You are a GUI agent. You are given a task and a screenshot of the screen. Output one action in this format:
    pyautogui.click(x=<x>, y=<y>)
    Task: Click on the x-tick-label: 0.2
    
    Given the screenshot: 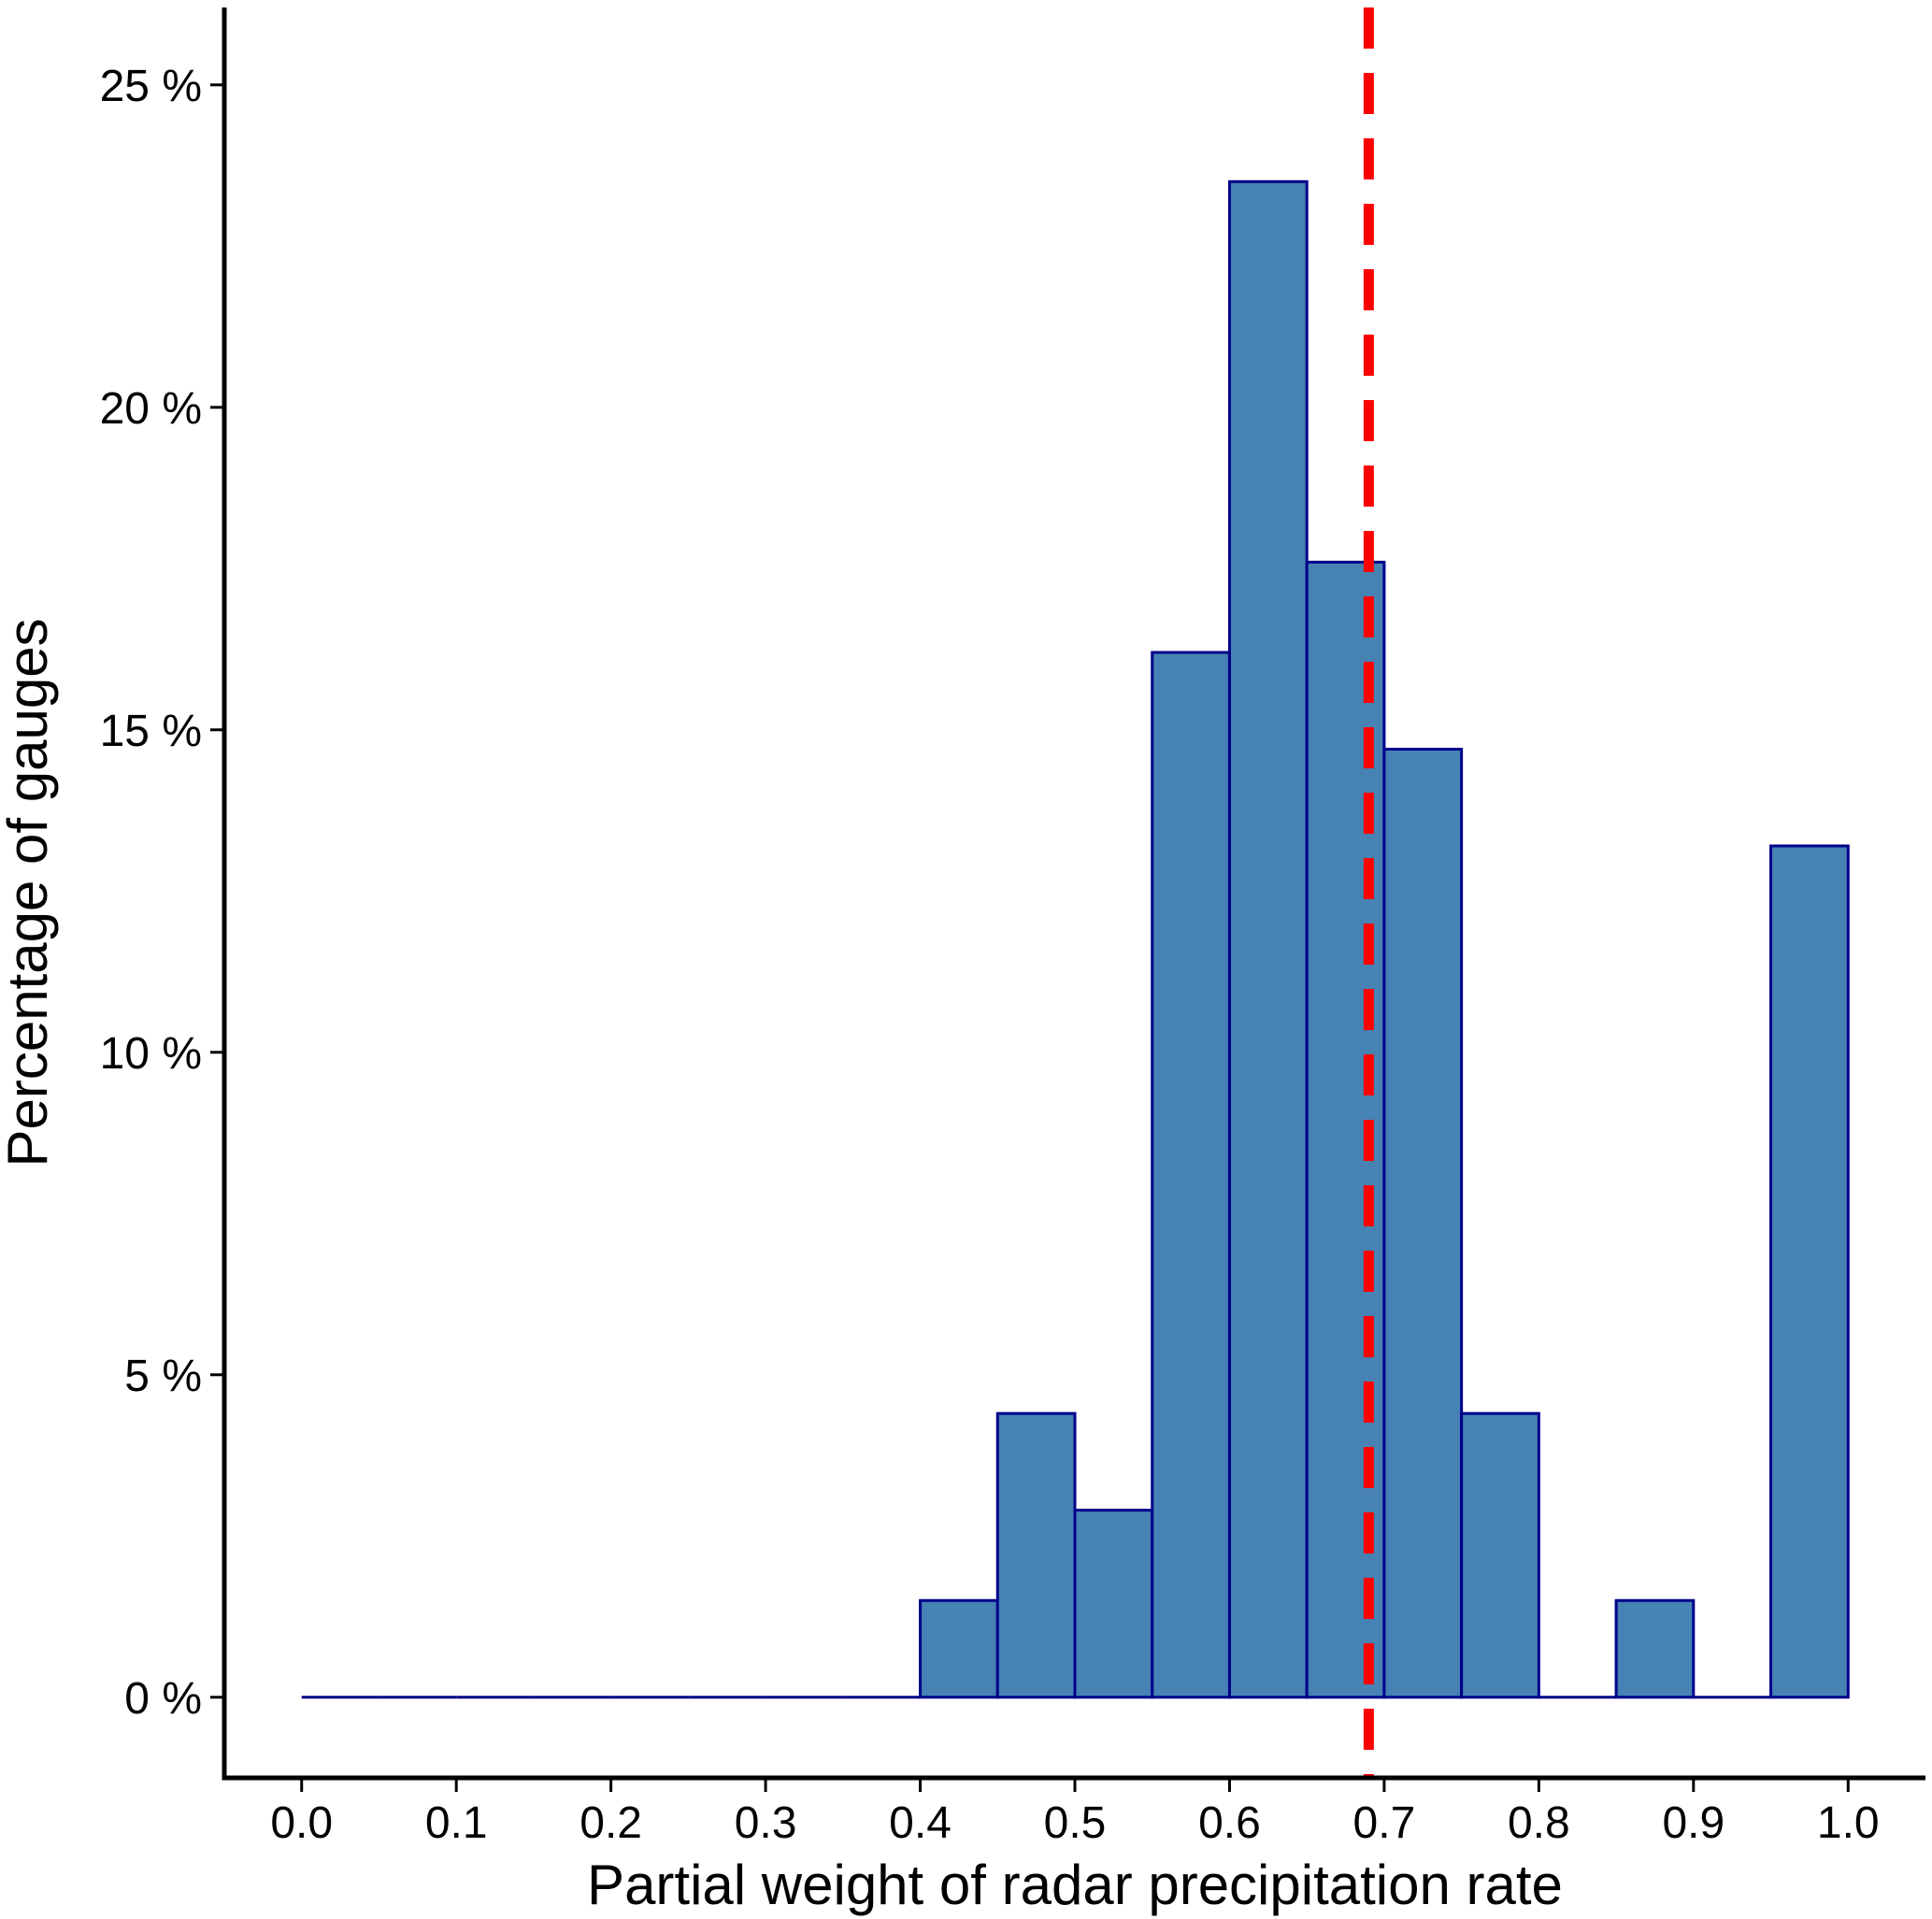 What is the action you would take?
    pyautogui.click(x=611, y=1823)
    